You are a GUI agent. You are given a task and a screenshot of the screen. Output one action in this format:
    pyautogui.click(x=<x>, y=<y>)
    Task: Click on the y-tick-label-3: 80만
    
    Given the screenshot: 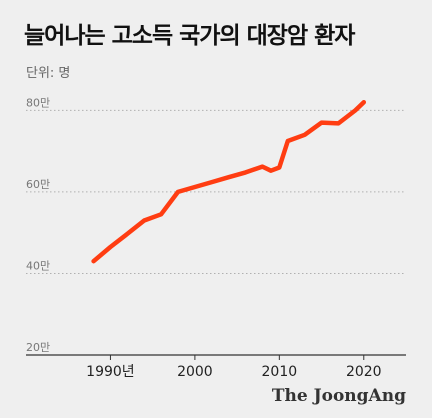 What is the action you would take?
    pyautogui.click(x=38, y=102)
    